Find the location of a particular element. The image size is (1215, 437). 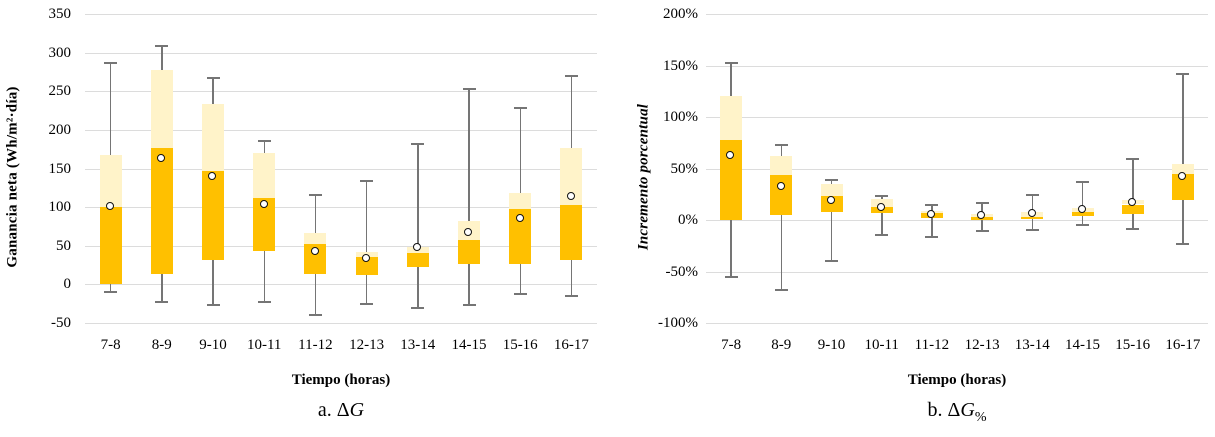

y-tick-label: 100 is located at coordinates (60, 207).